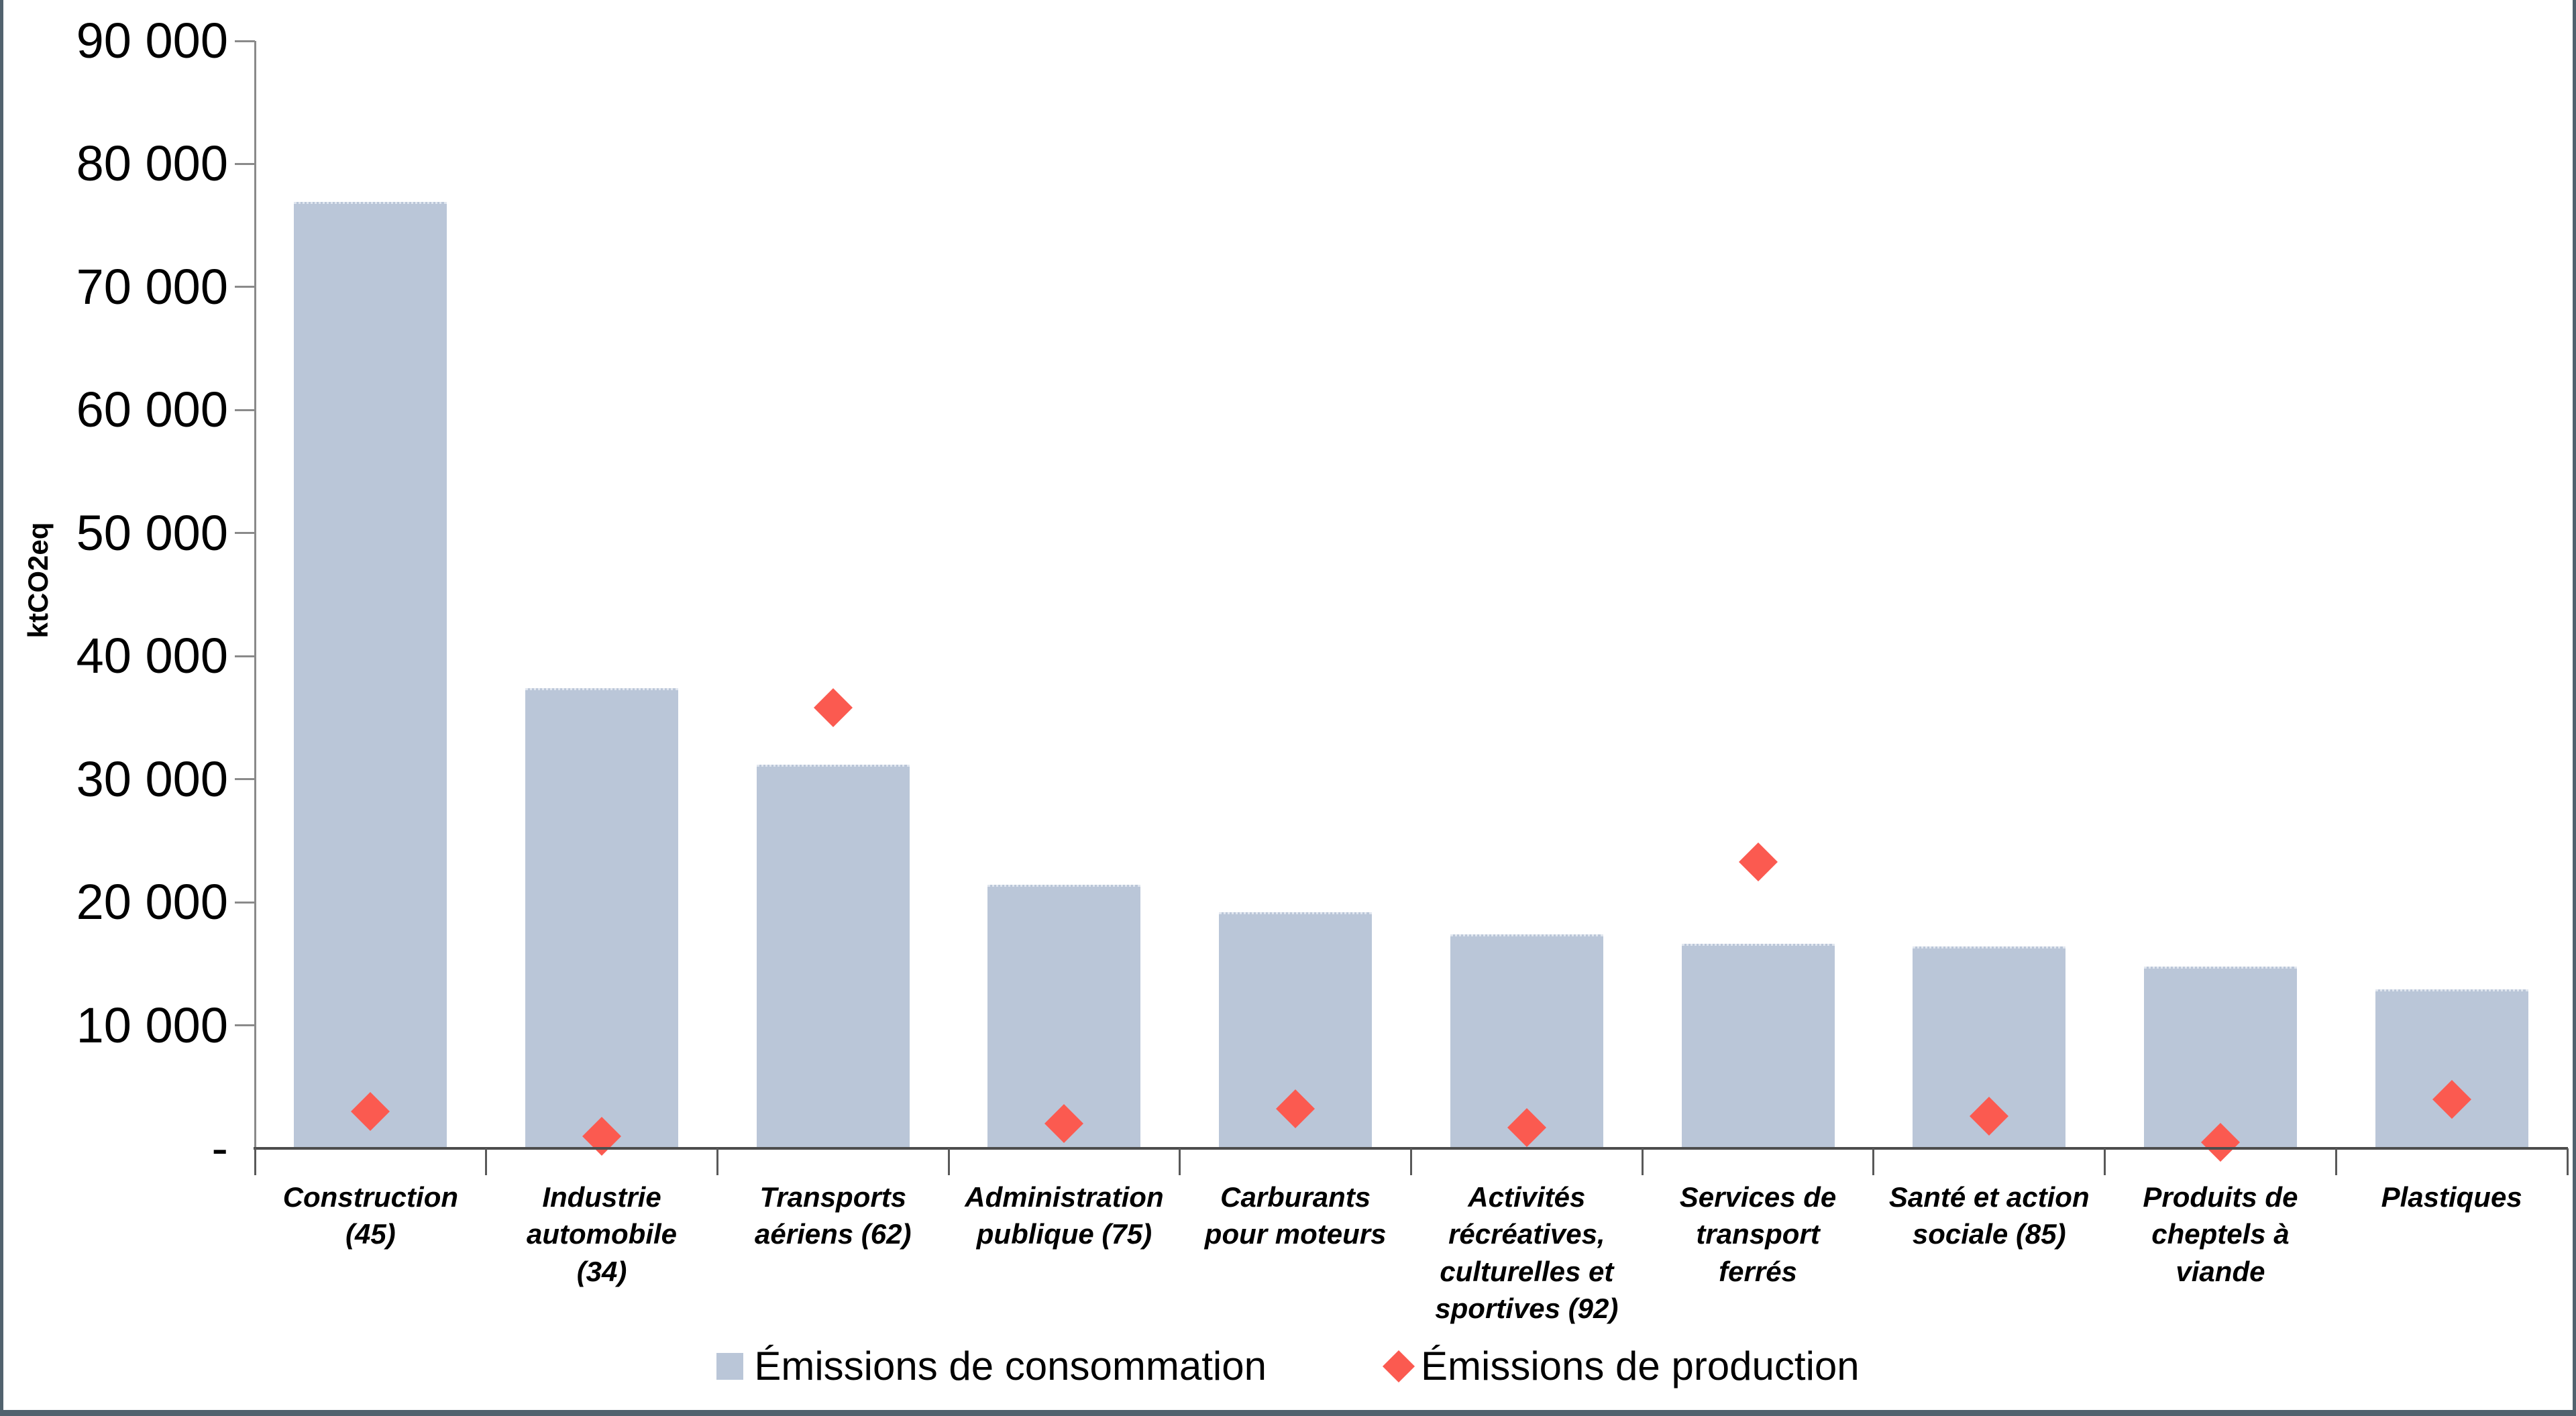 Image resolution: width=2576 pixels, height=1416 pixels. Describe the element at coordinates (1640, 1366) in the screenshot. I see `legend-label-production: Émissions de production` at that location.